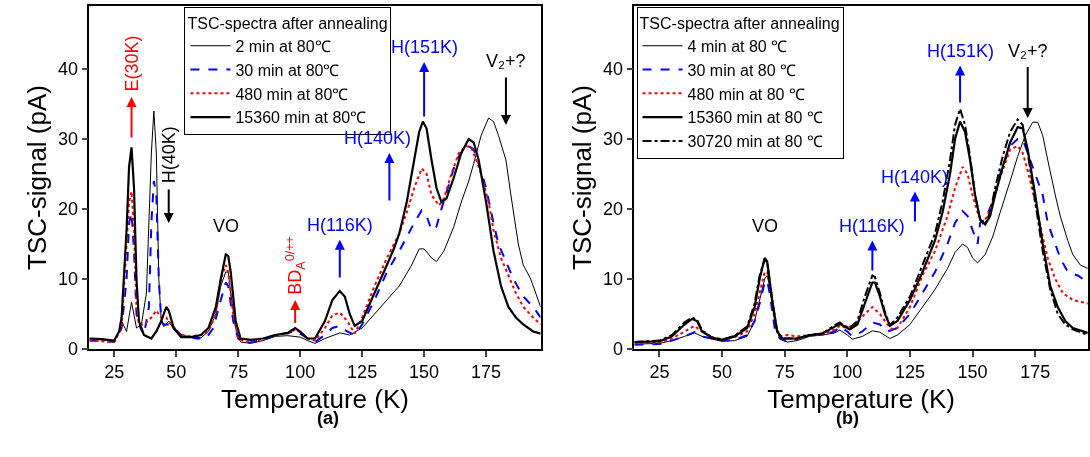  What do you see at coordinates (915, 177) in the screenshot?
I see `annotation: H(140K)` at bounding box center [915, 177].